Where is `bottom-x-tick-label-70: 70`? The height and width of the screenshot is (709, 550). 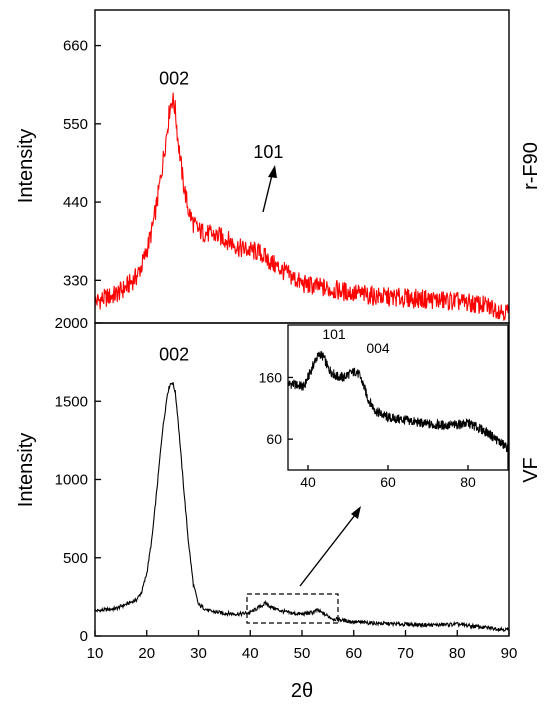 bottom-x-tick-label-70: 70 is located at coordinates (405, 653).